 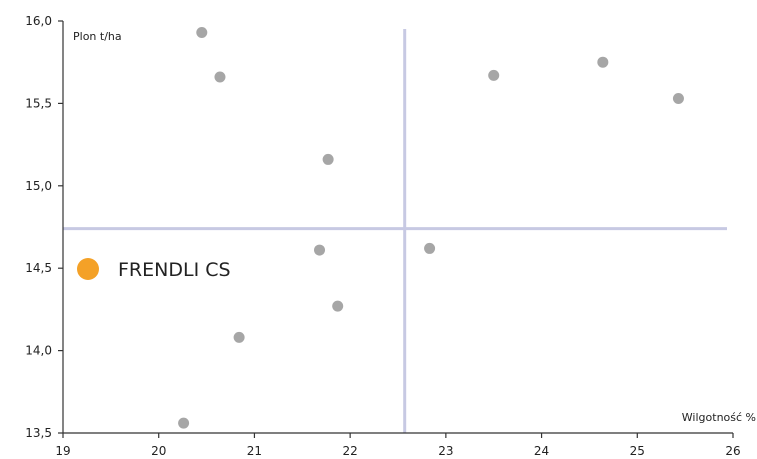 What do you see at coordinates (541, 451) in the screenshot?
I see `x-tick-label: 24` at bounding box center [541, 451].